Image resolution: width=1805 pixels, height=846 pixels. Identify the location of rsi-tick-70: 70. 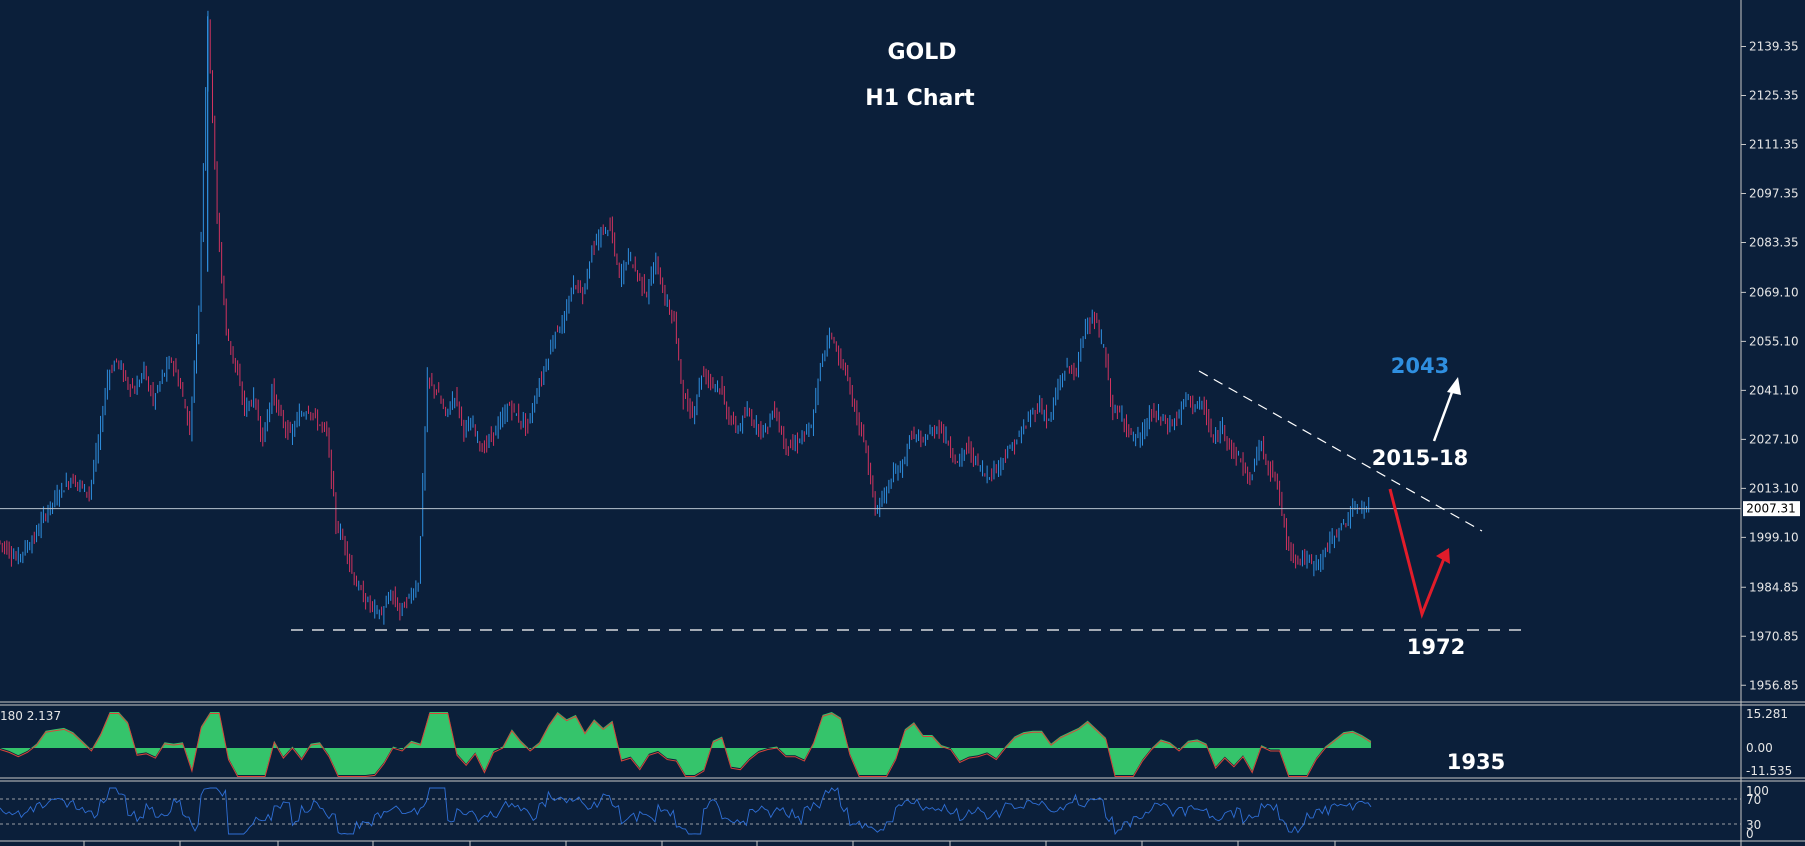
(1753, 800).